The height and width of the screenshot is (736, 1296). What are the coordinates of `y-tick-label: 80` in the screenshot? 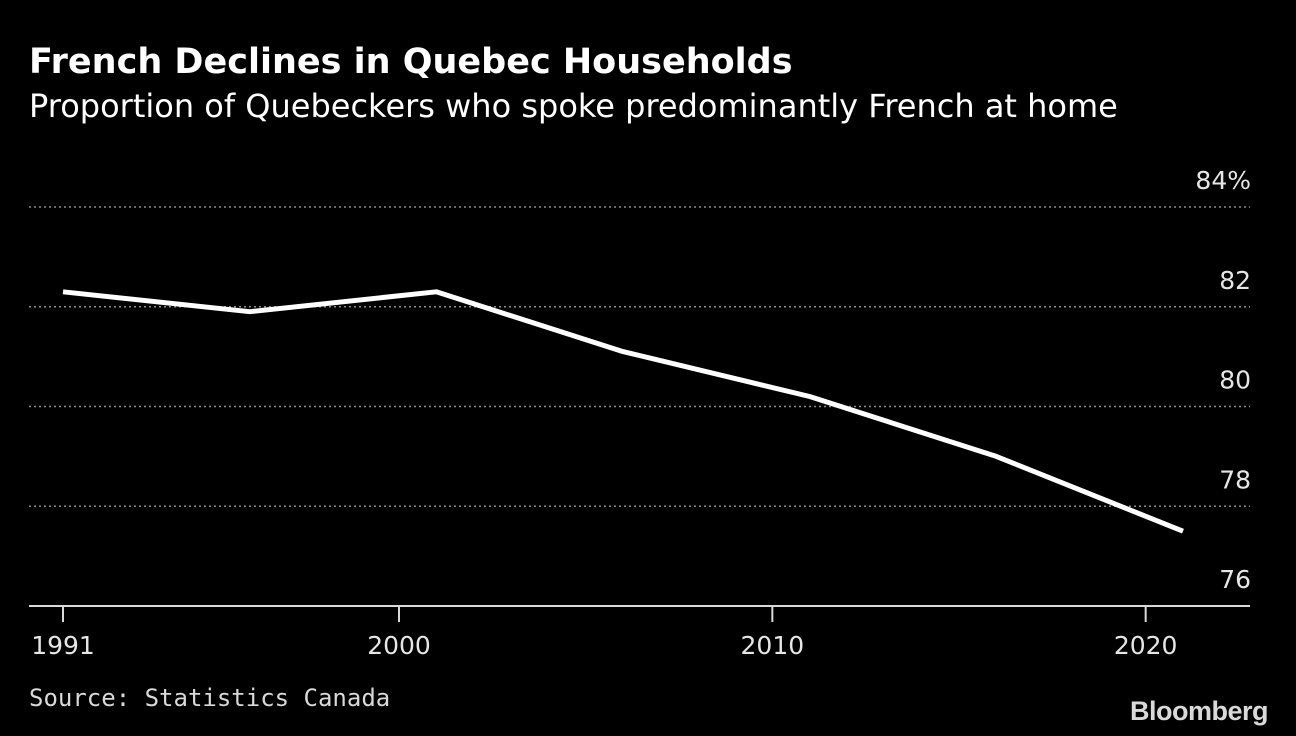 It's located at (1235, 380).